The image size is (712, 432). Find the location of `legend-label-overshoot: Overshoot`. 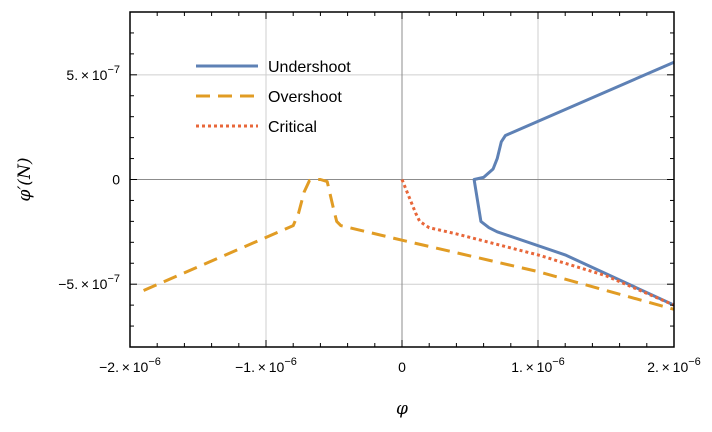

legend-label-overshoot: Overshoot is located at coordinates (305, 97).